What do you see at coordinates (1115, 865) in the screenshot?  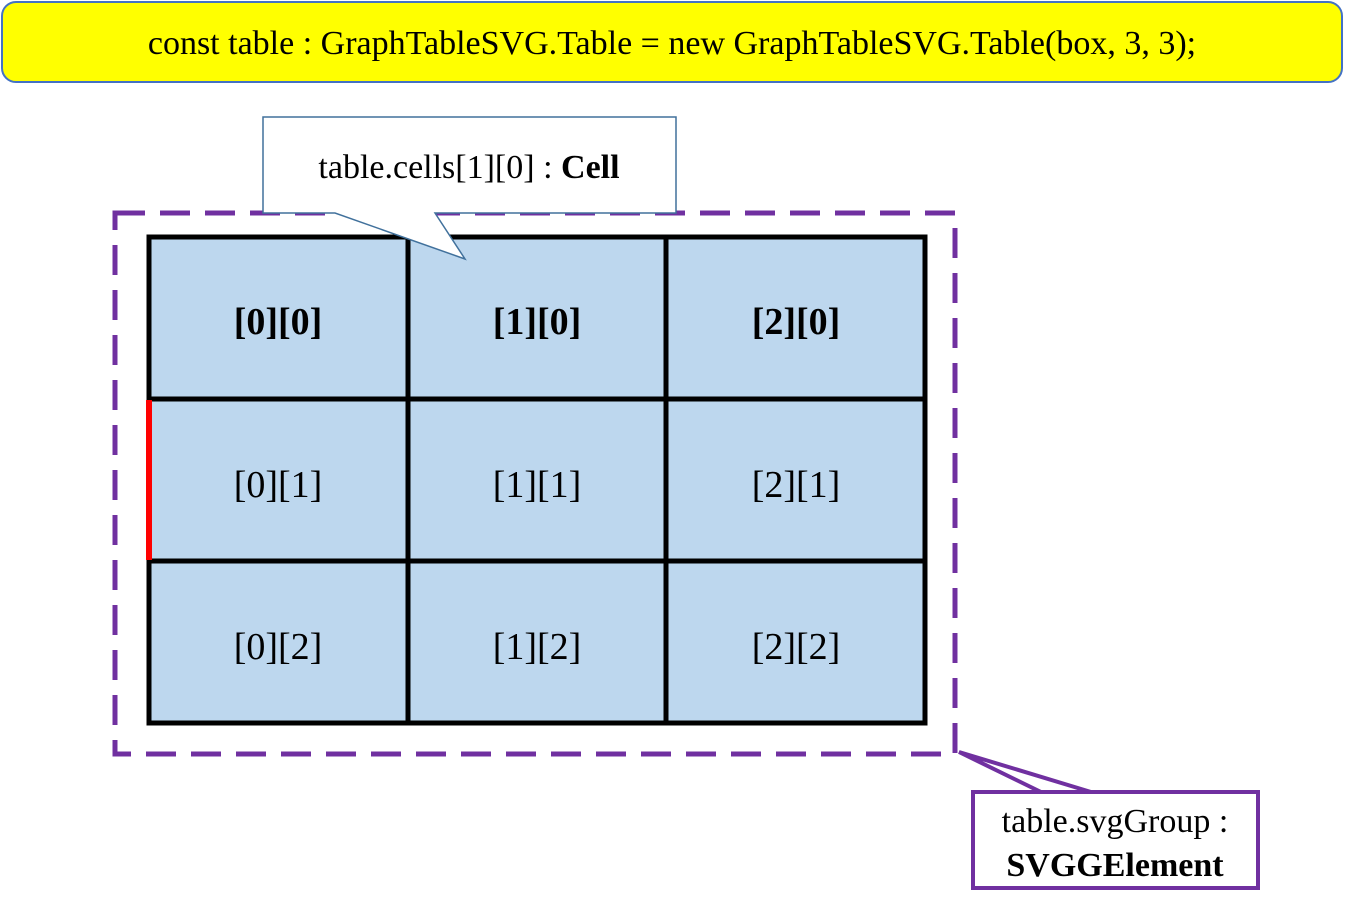 I see `svg-group-callout-line2: SVGGElement` at bounding box center [1115, 865].